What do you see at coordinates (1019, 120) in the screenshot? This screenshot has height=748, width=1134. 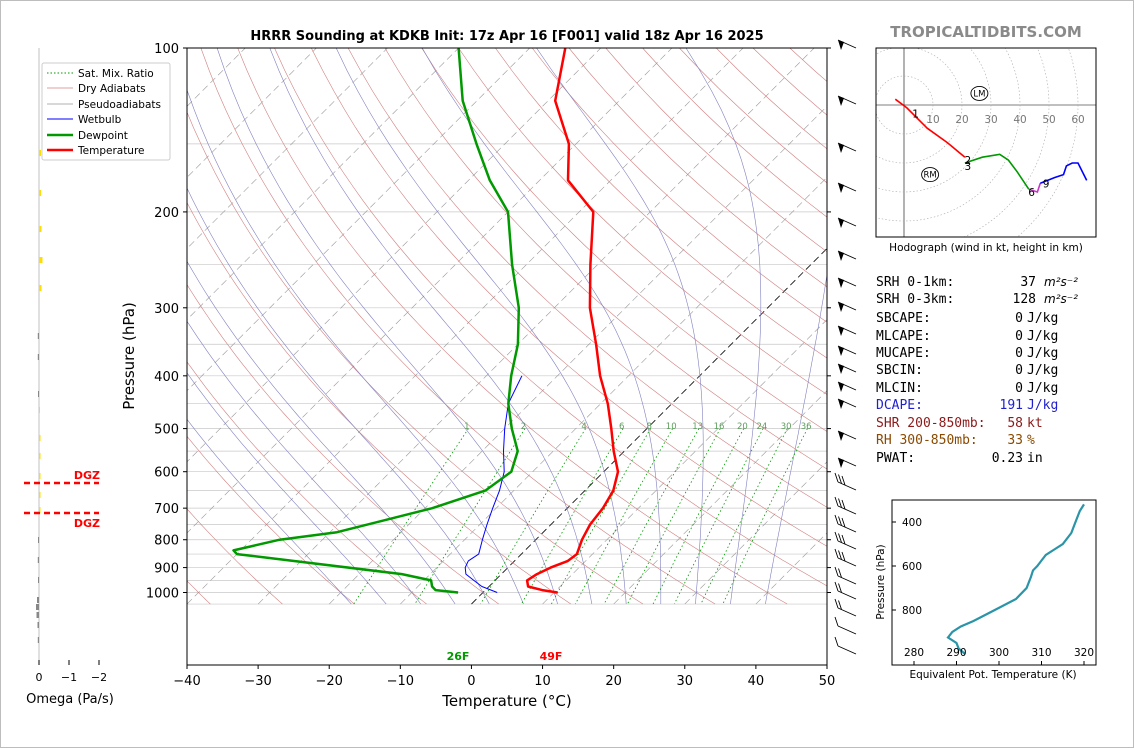 I see `hodograph-ring-label: 40` at bounding box center [1019, 120].